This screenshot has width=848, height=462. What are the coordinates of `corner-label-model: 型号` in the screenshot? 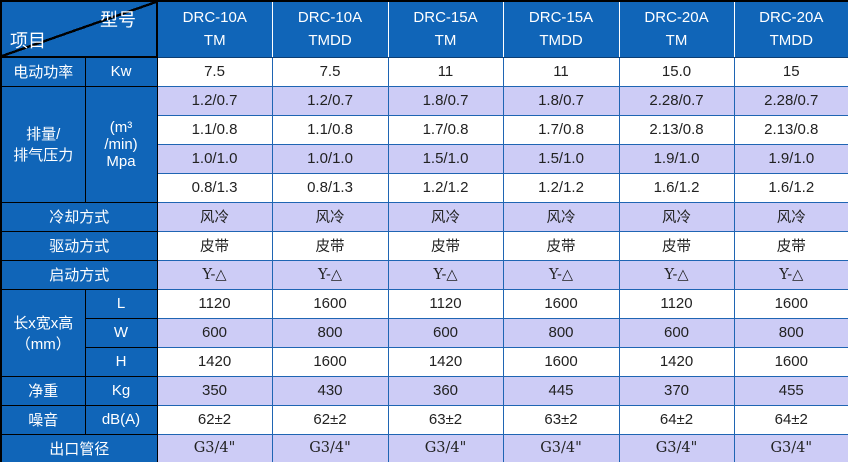 It's located at (118, 20).